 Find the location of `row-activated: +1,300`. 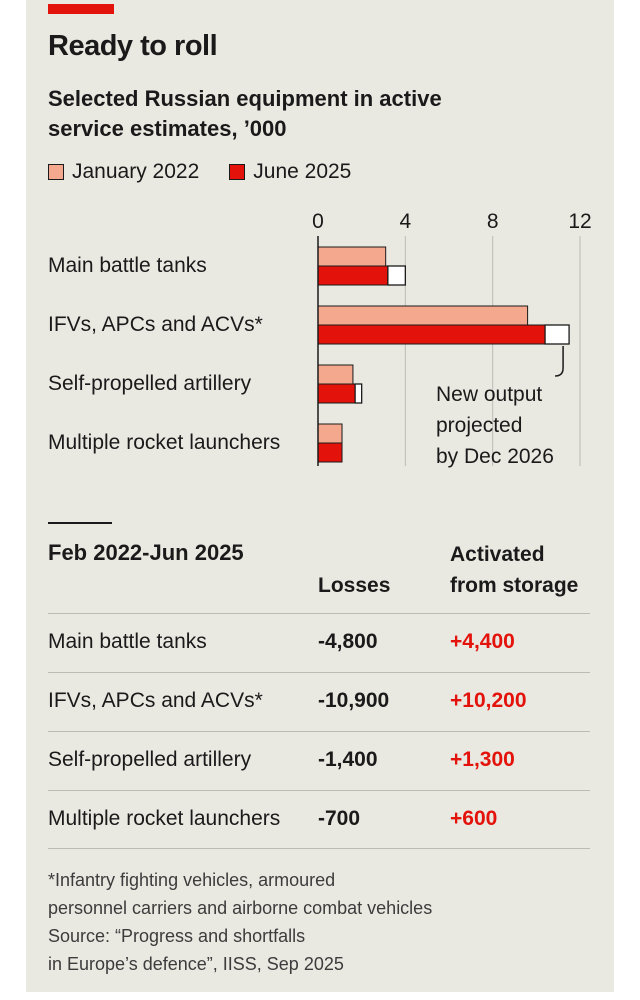

row-activated: +1,300 is located at coordinates (482, 759).